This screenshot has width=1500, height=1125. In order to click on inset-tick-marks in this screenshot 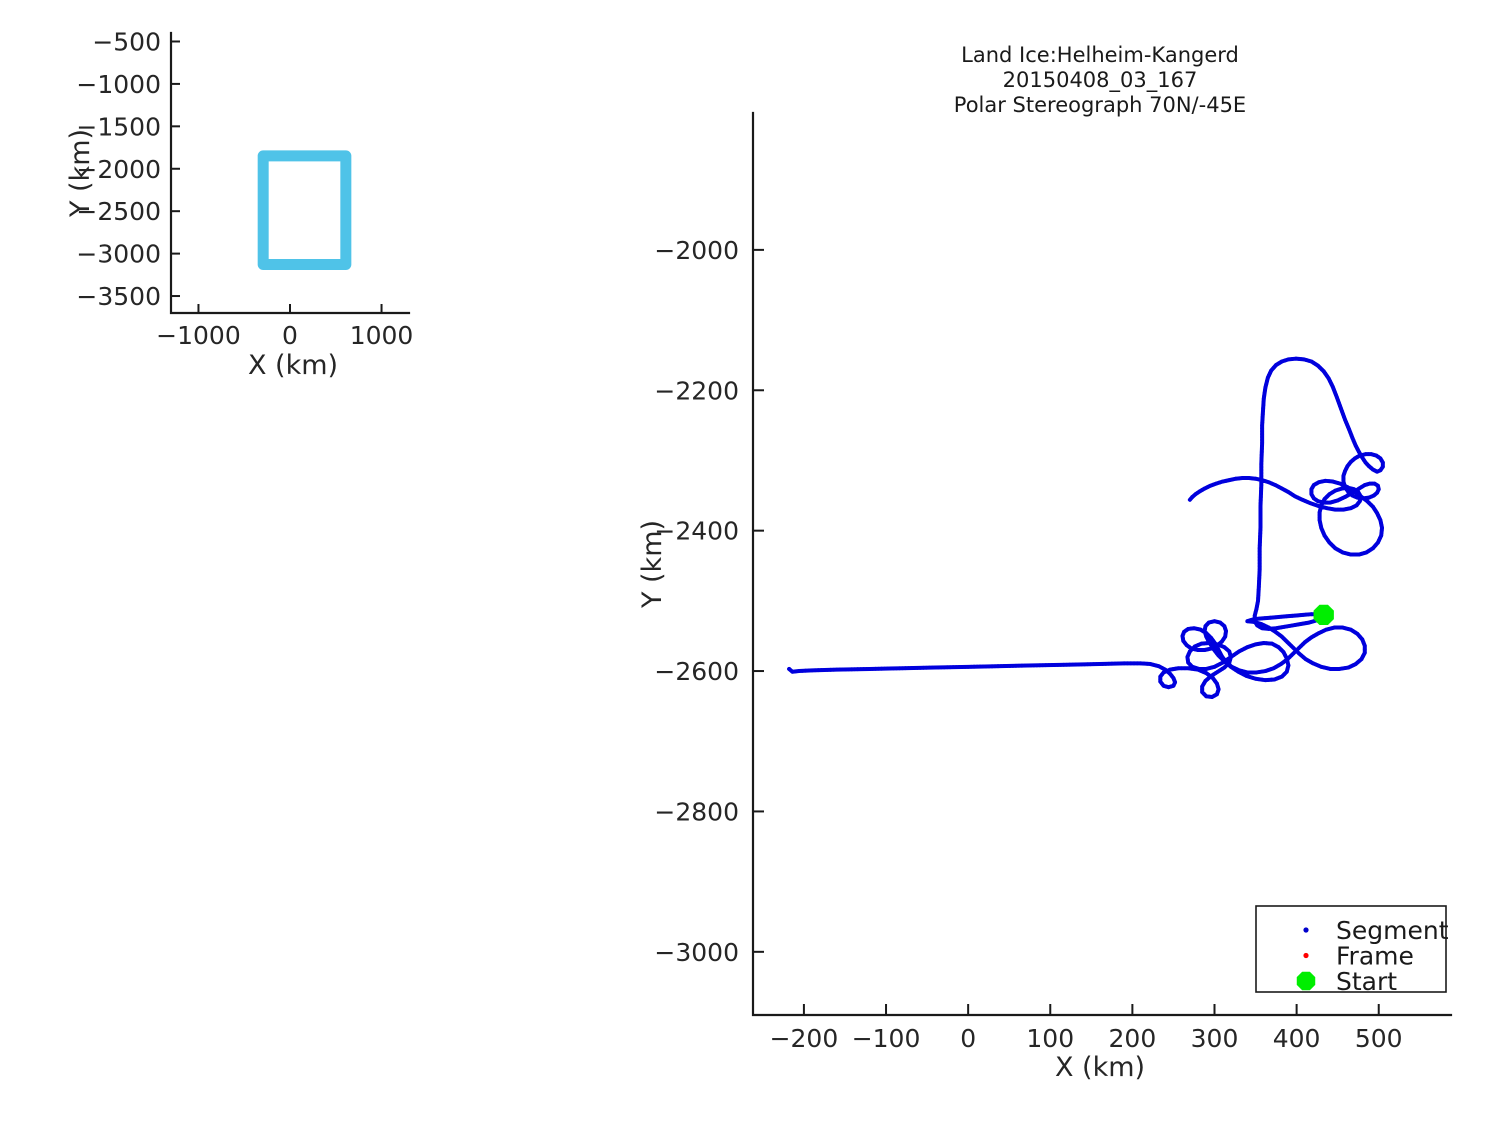, I will do `click(277, 176)`.